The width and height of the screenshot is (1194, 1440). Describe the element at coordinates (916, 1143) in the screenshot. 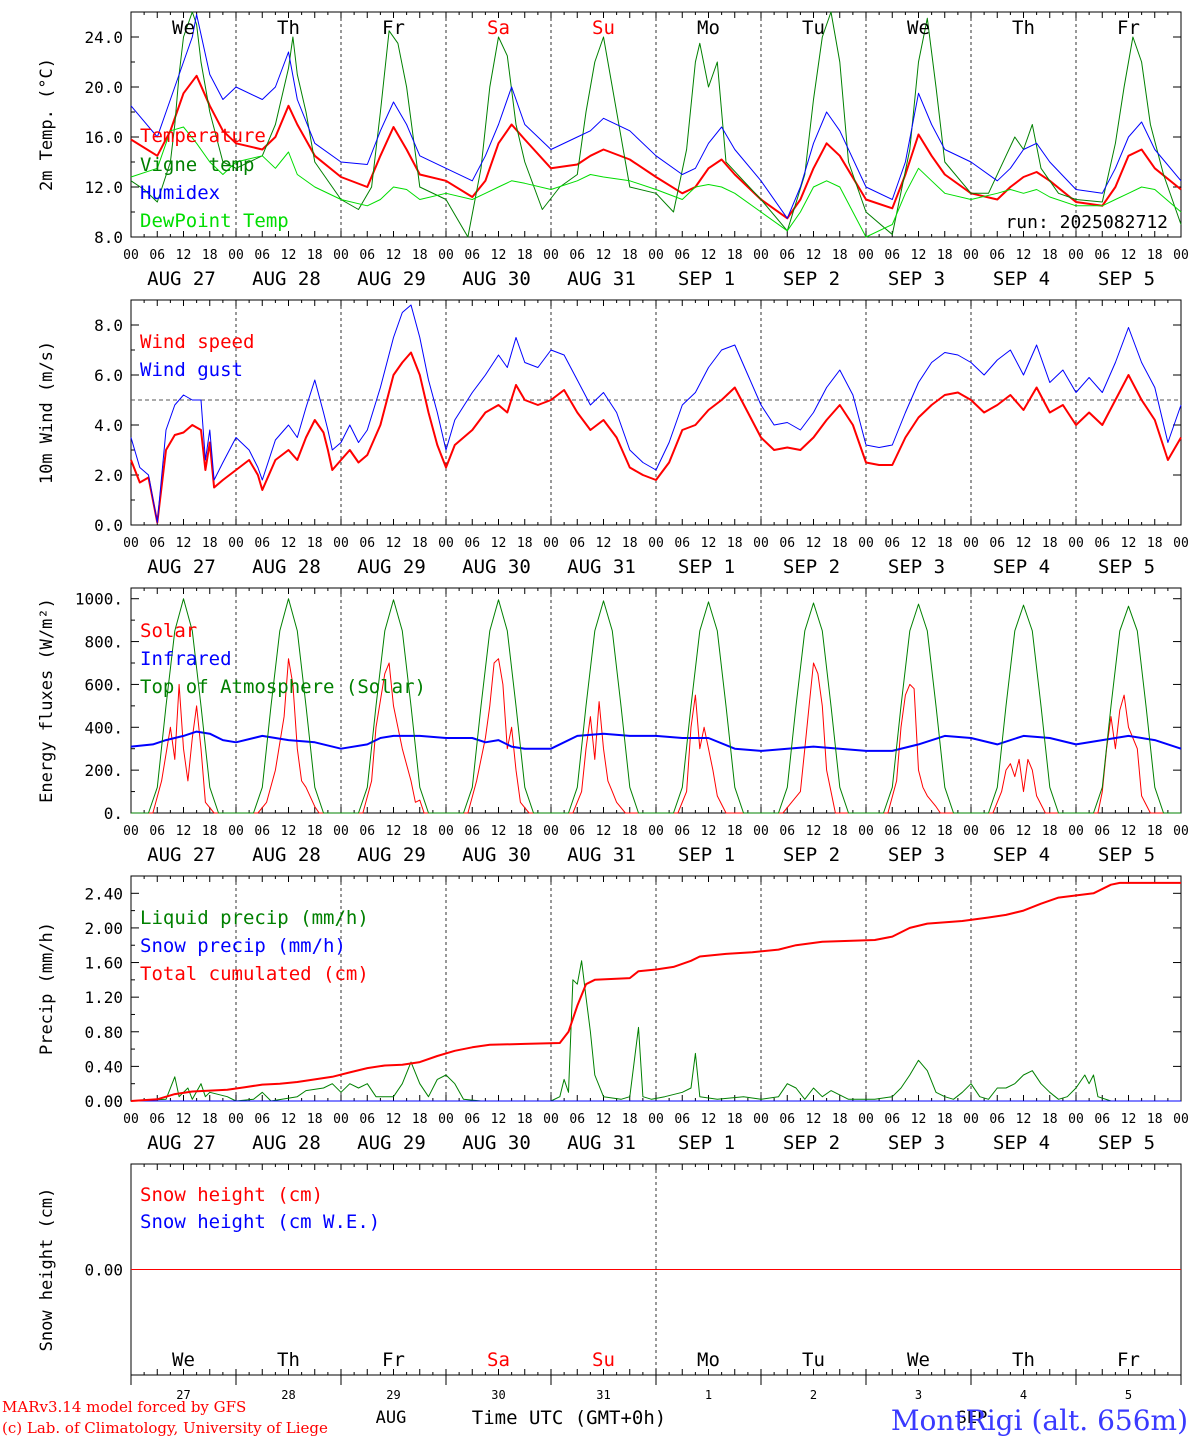

I see `date-label: SEP 3` at that location.